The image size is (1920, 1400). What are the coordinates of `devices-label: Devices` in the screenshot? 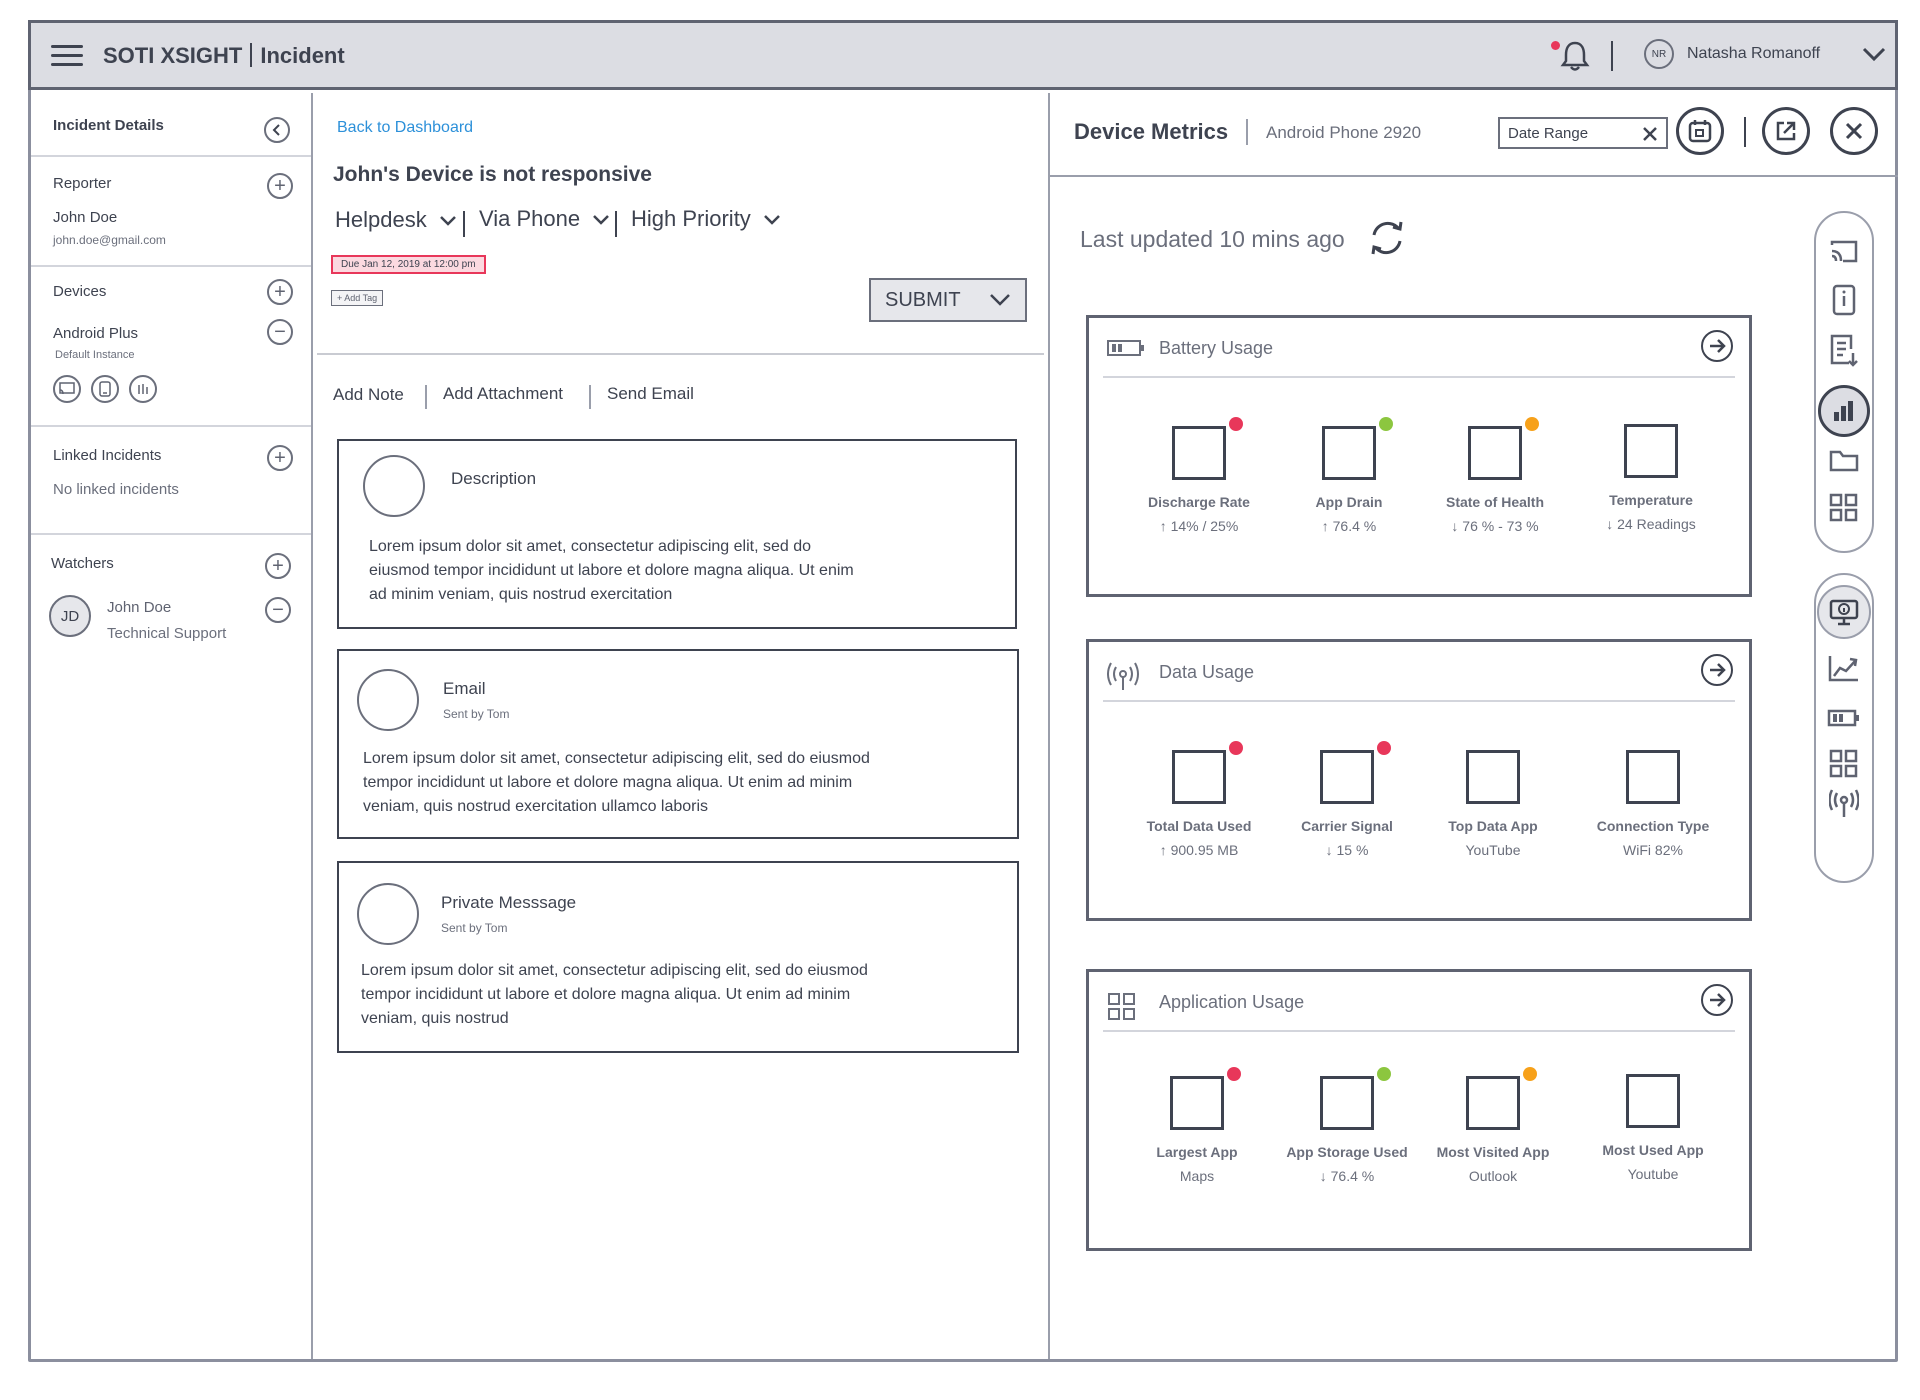 It's located at (80, 291).